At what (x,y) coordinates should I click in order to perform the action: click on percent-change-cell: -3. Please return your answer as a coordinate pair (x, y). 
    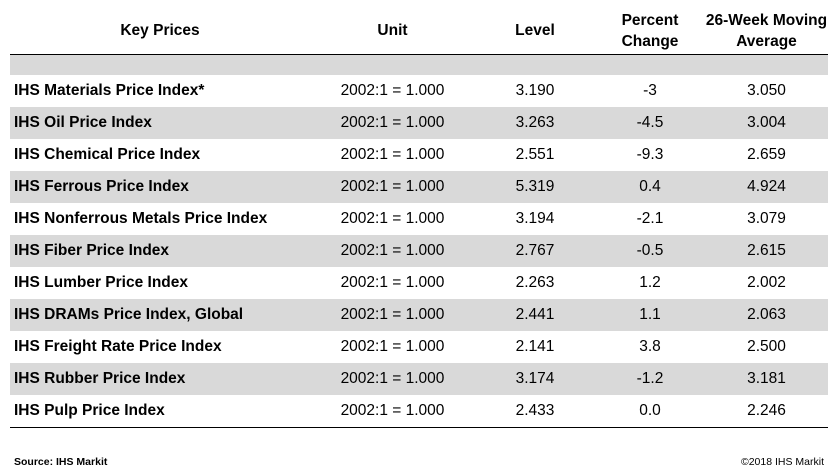
    Looking at the image, I should click on (650, 90).